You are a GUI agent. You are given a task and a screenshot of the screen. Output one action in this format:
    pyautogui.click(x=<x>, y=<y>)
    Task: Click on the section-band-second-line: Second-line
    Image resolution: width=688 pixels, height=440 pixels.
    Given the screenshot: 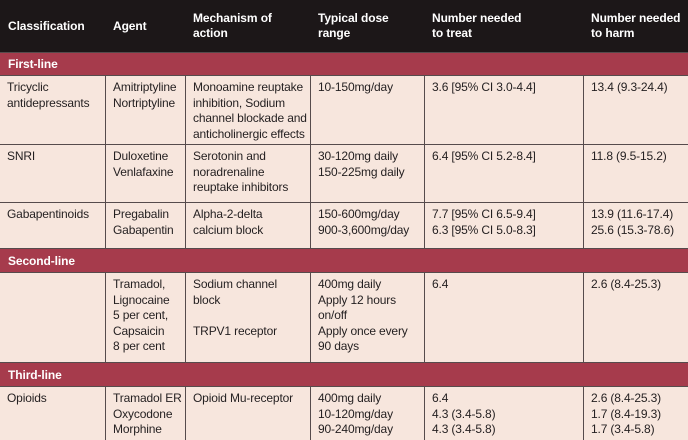 What is the action you would take?
    pyautogui.click(x=344, y=260)
    